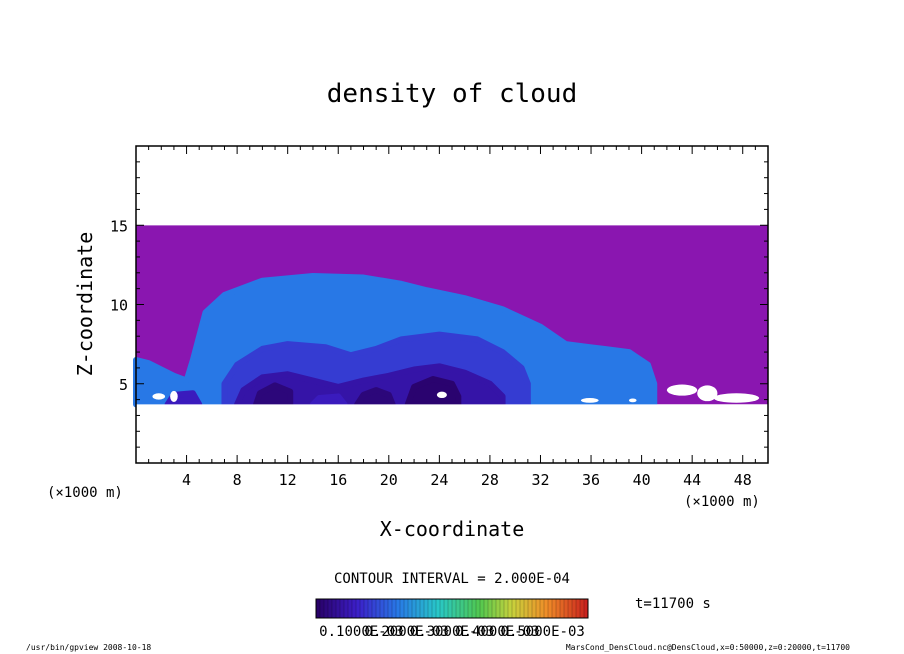 This screenshot has width=904, height=654. I want to click on time-label: t=11700 s, so click(673, 604).